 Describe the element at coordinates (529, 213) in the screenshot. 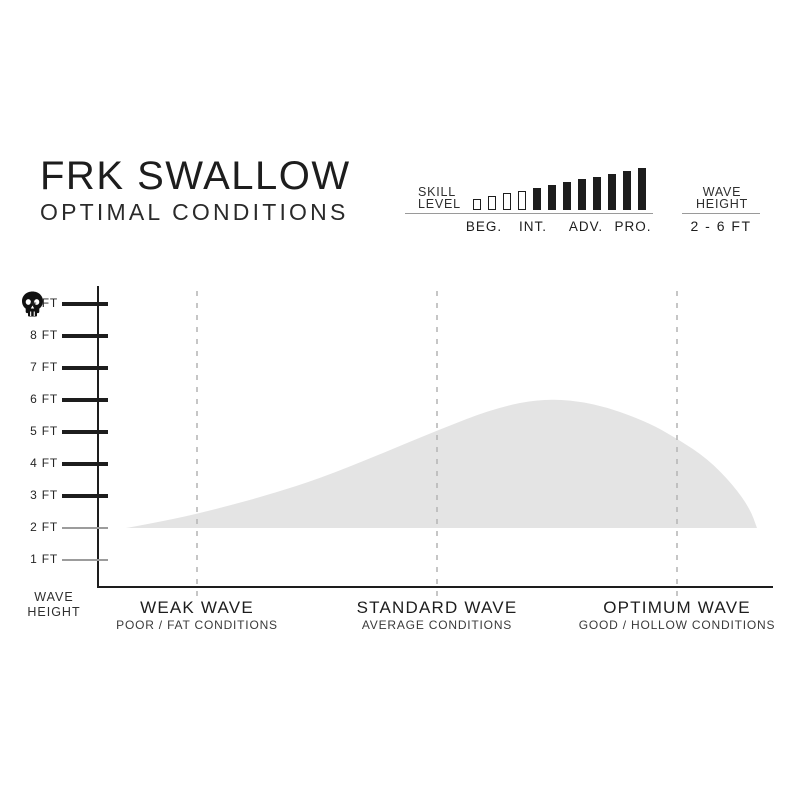

I see `skill-level-divider` at that location.